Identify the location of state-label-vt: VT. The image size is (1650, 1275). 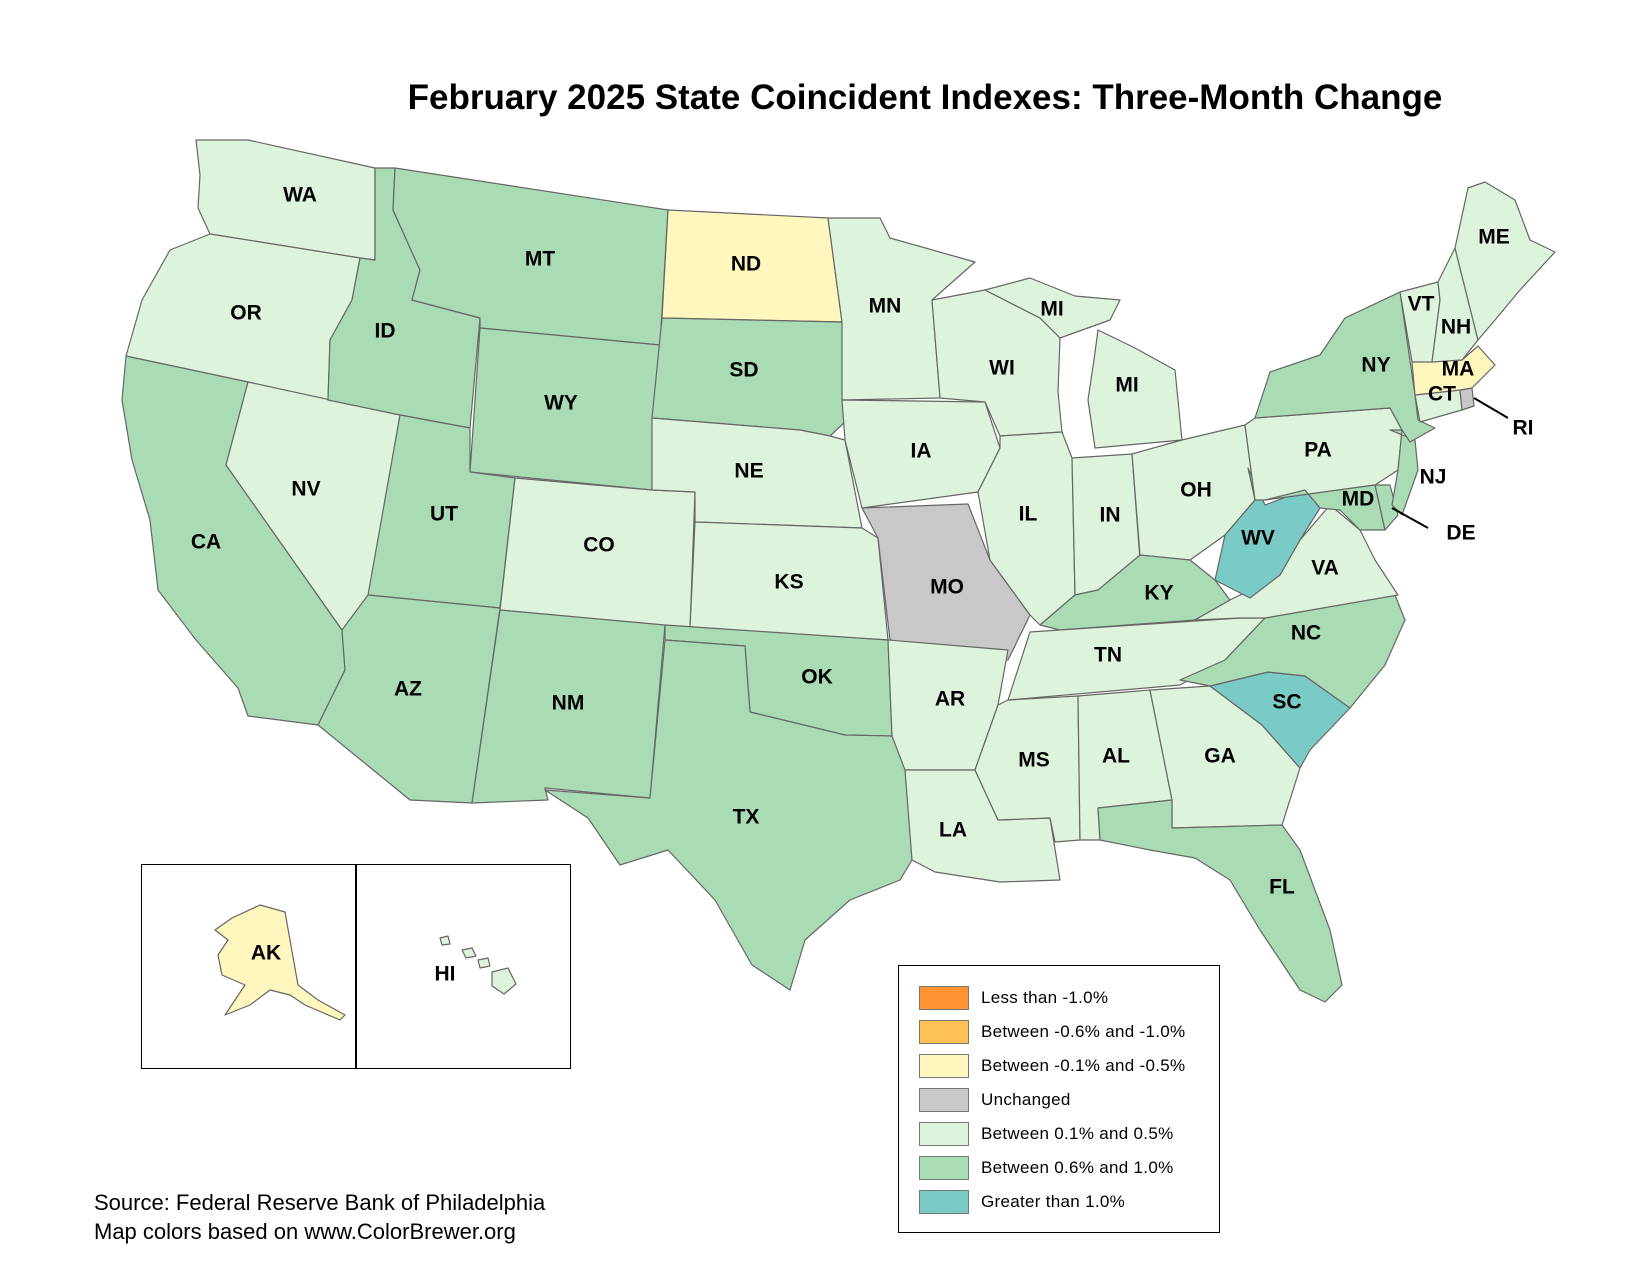
(1421, 304).